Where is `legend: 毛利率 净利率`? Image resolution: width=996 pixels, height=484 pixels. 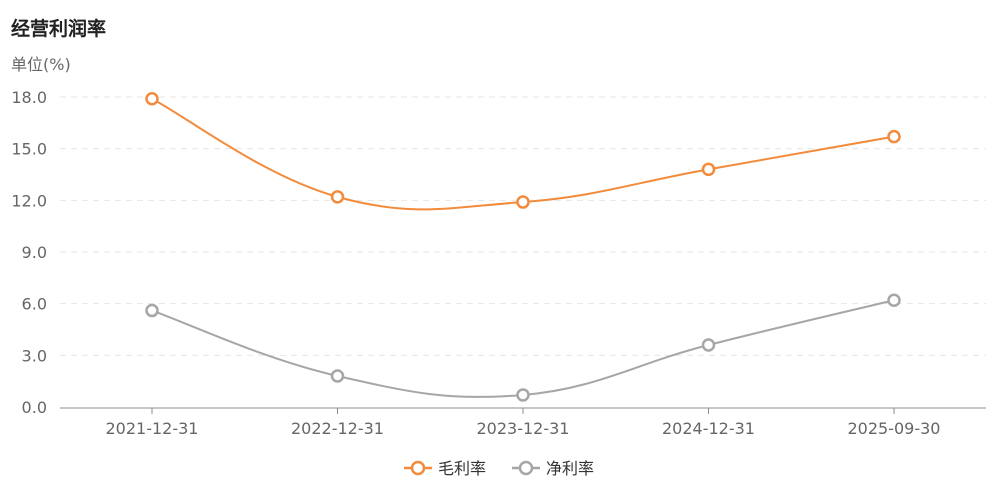
legend: 毛利率 净利率 is located at coordinates (499, 468).